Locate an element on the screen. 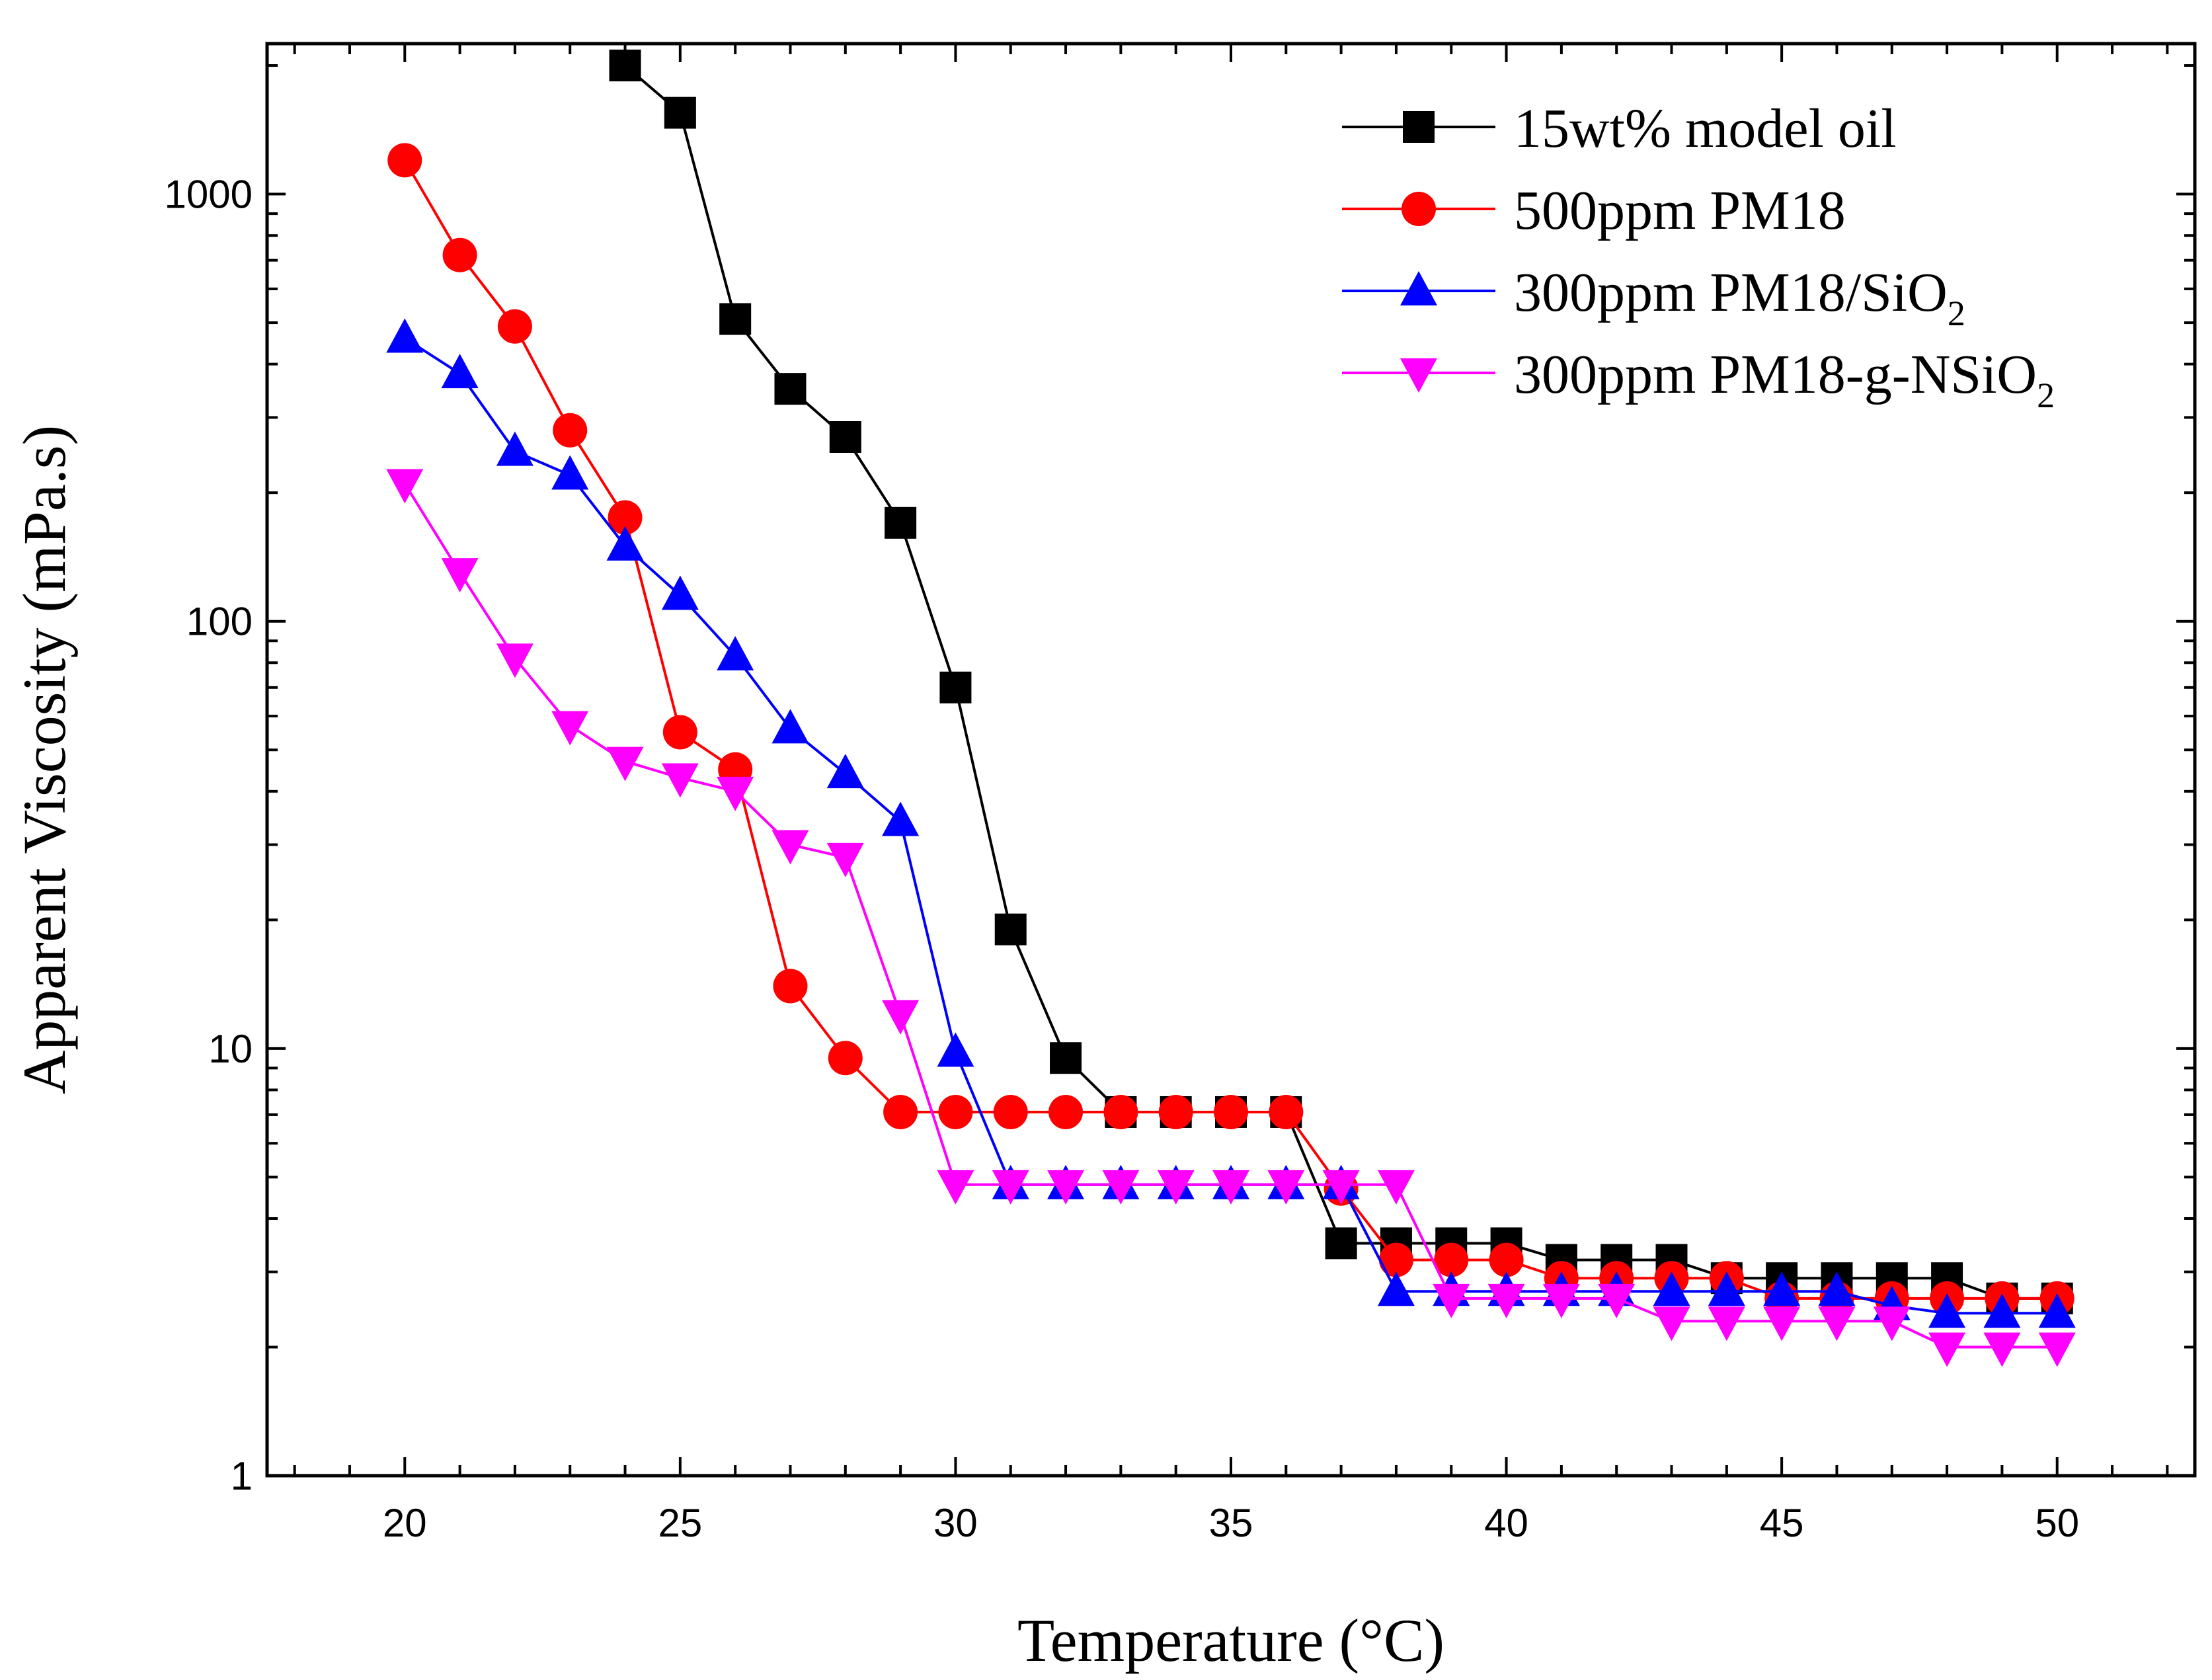 Image resolution: width=2212 pixels, height=1680 pixels. x-tick-label: 45 is located at coordinates (1782, 1523).